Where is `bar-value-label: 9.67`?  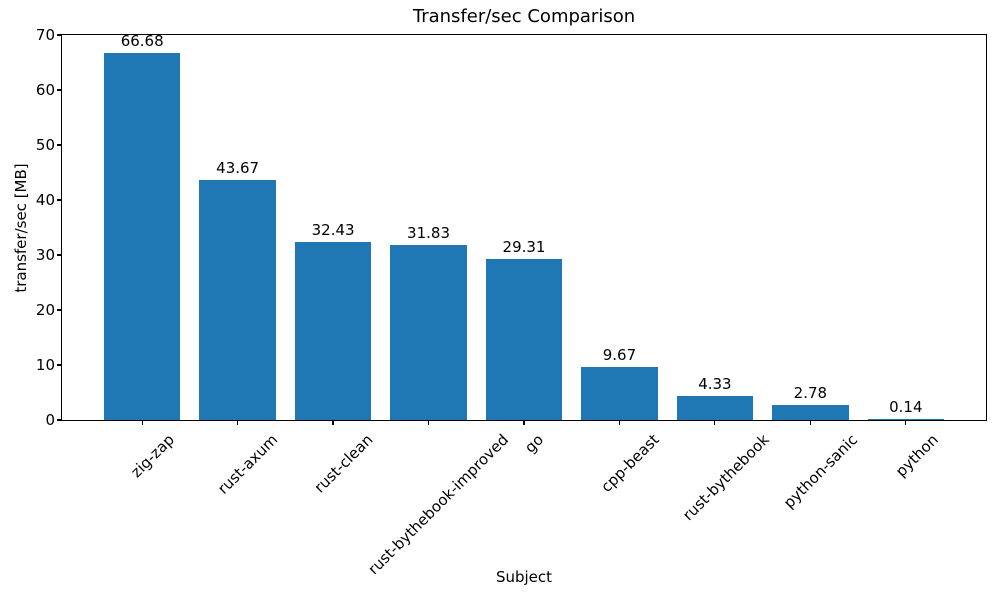
bar-value-label: 9.67 is located at coordinates (619, 354).